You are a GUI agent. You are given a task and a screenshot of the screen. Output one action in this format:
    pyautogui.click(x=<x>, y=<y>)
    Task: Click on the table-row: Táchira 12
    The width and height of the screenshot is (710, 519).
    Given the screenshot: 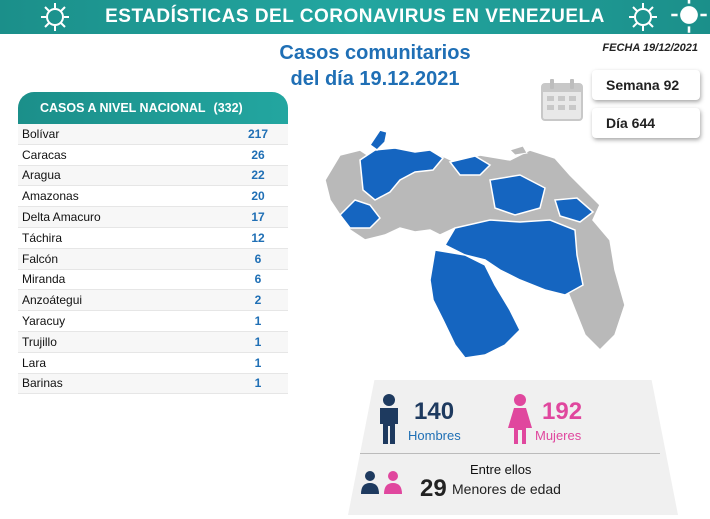 What is the action you would take?
    pyautogui.click(x=153, y=238)
    